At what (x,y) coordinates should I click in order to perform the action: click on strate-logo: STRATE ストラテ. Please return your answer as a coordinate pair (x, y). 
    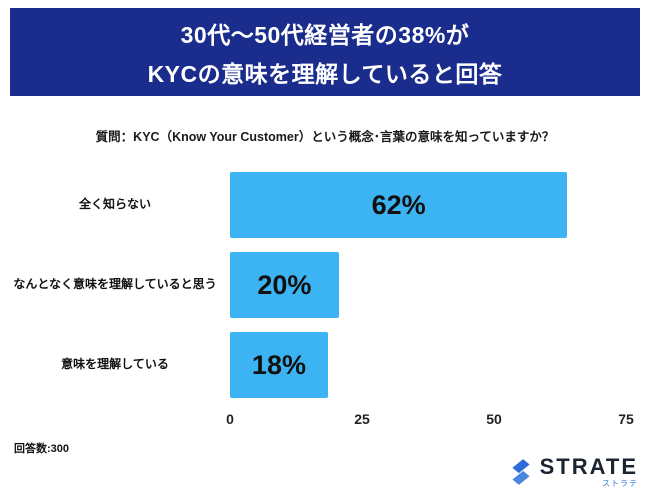
    Looking at the image, I should click on (573, 472).